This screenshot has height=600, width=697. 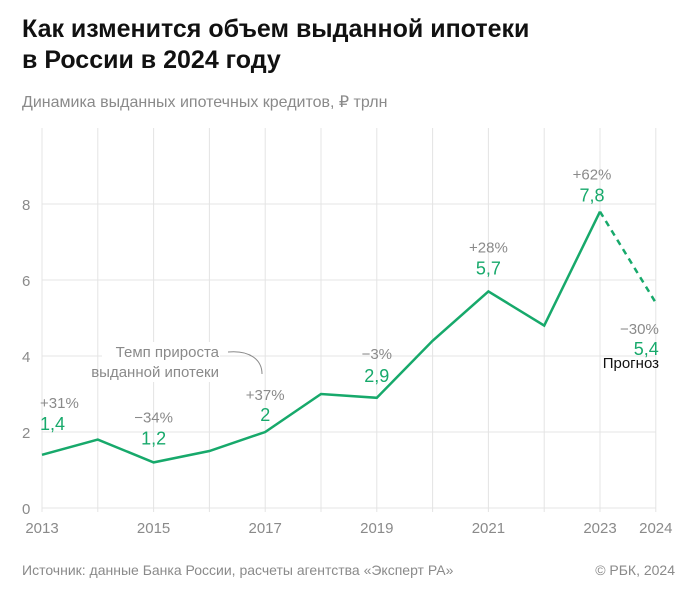 I want to click on annotation-text: Темп прироста, so click(x=168, y=352).